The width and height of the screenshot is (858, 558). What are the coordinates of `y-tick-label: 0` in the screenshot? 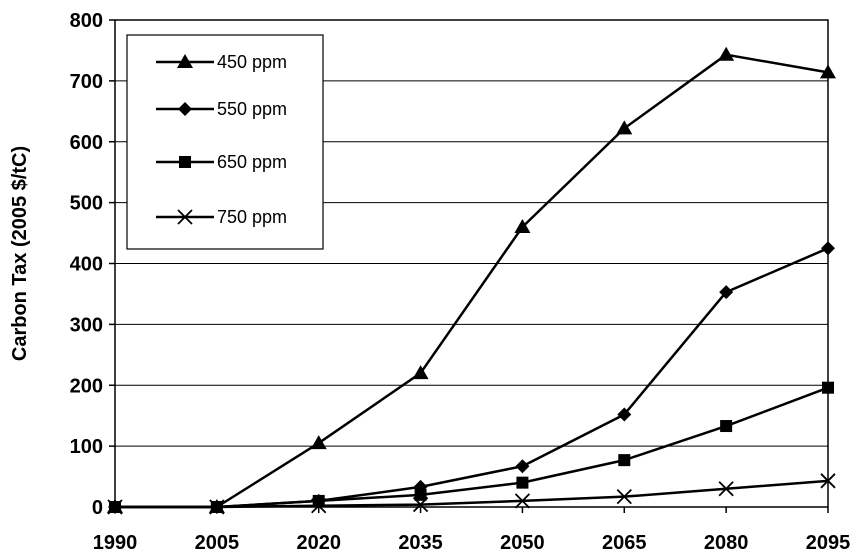 It's located at (97, 508).